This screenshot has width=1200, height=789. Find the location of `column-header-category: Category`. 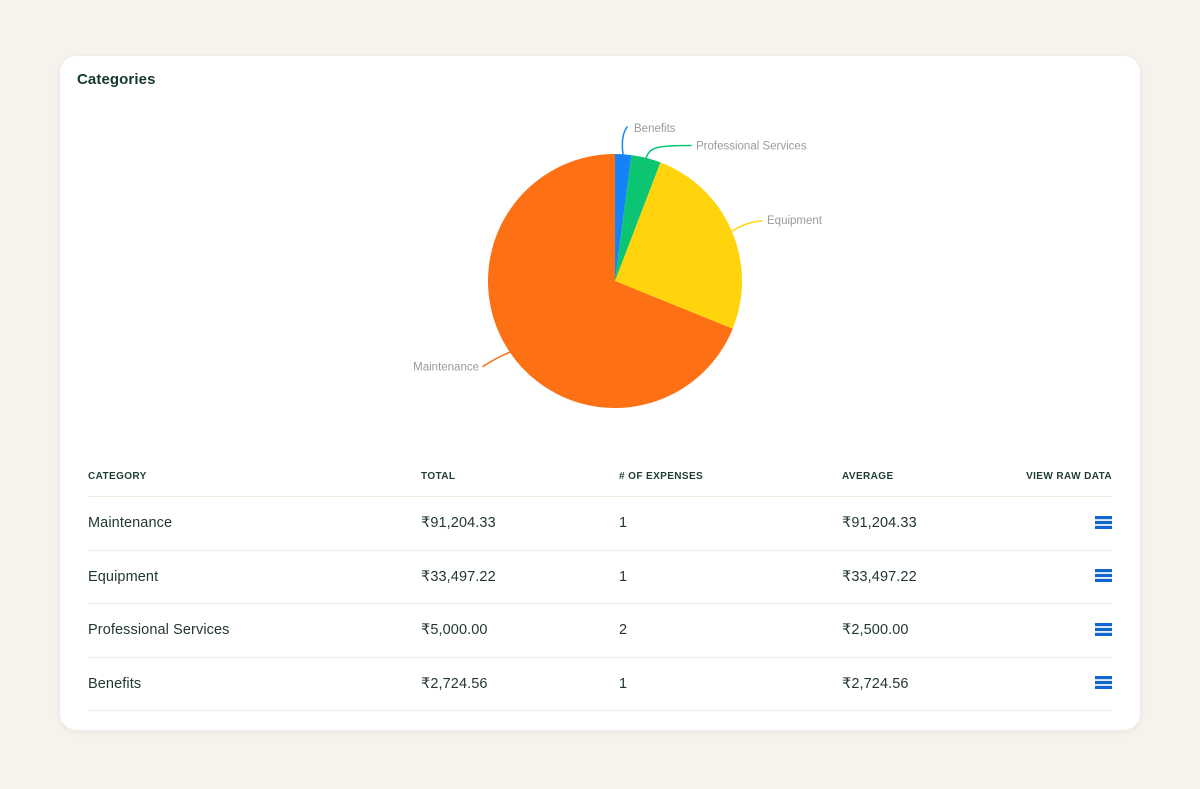

column-header-category: Category is located at coordinates (117, 476).